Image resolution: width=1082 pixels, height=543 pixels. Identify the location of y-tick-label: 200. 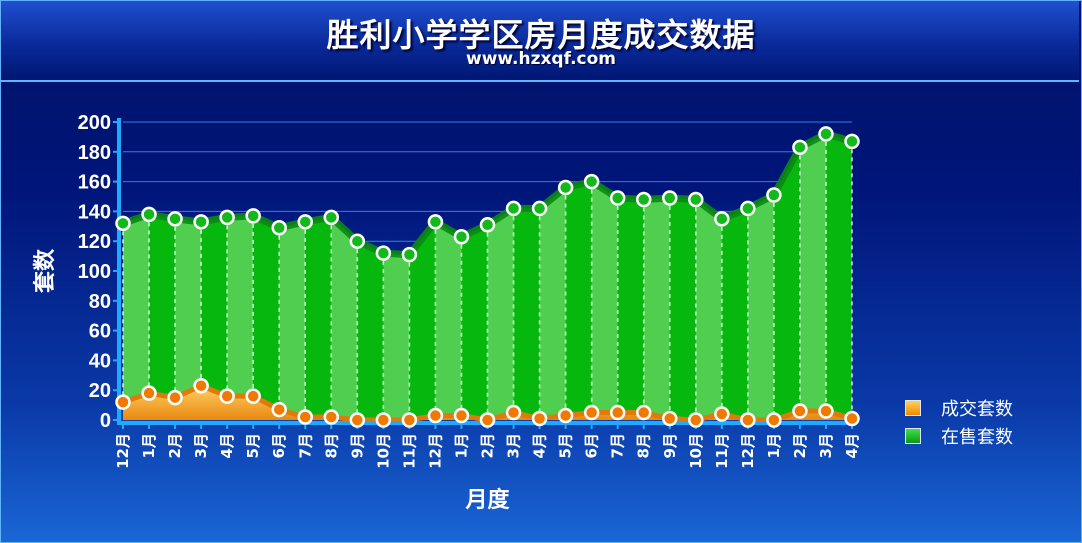
(94, 123).